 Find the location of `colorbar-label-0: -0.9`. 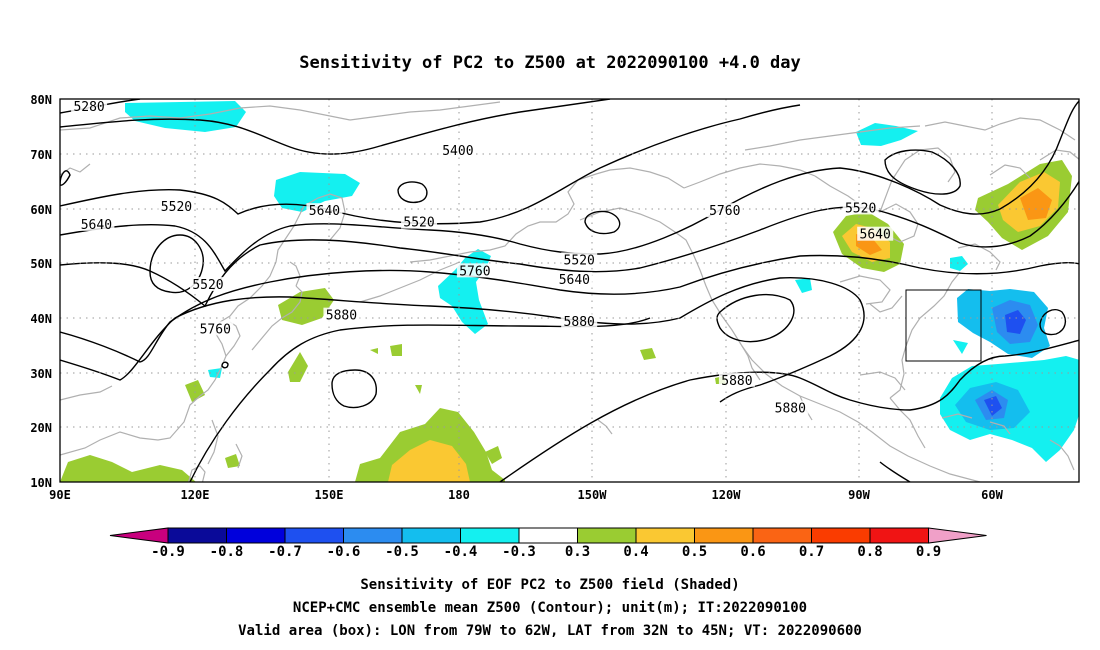

colorbar-label-0: -0.9 is located at coordinates (168, 552).